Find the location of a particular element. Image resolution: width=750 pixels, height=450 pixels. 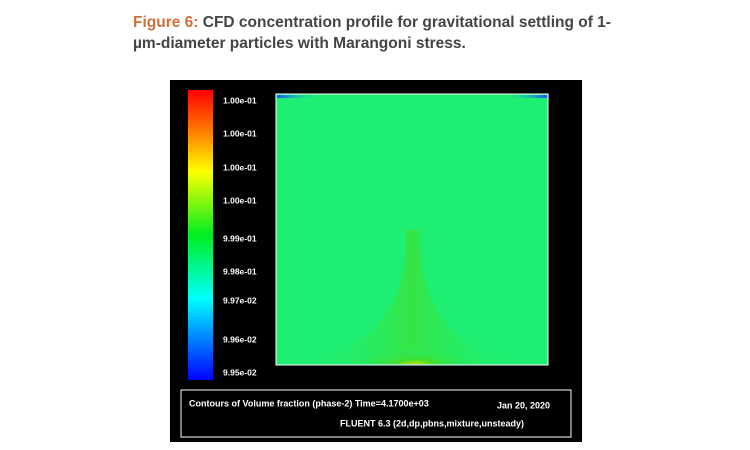

colorbar-label: 9.96e-02 is located at coordinates (240, 339).